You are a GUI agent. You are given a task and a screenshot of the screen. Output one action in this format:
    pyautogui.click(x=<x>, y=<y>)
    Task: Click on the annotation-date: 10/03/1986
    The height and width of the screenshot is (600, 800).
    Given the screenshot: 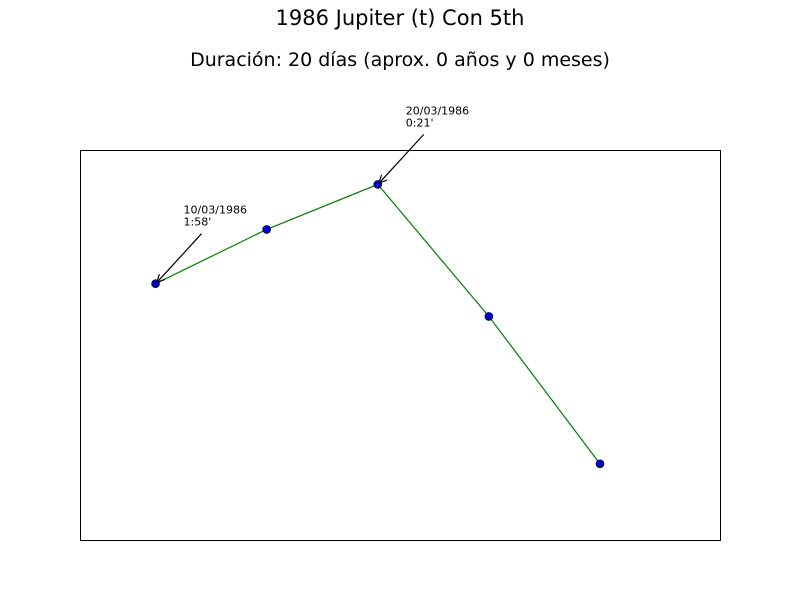 What is the action you would take?
    pyautogui.click(x=215, y=210)
    